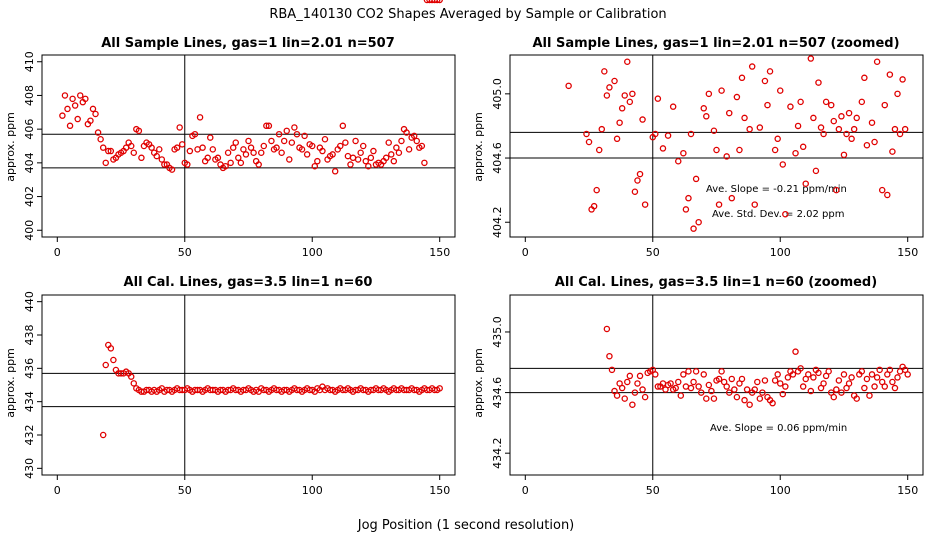 The image size is (936, 540). Describe the element at coordinates (29, 468) in the screenshot. I see `y-tick-label: 430` at that location.